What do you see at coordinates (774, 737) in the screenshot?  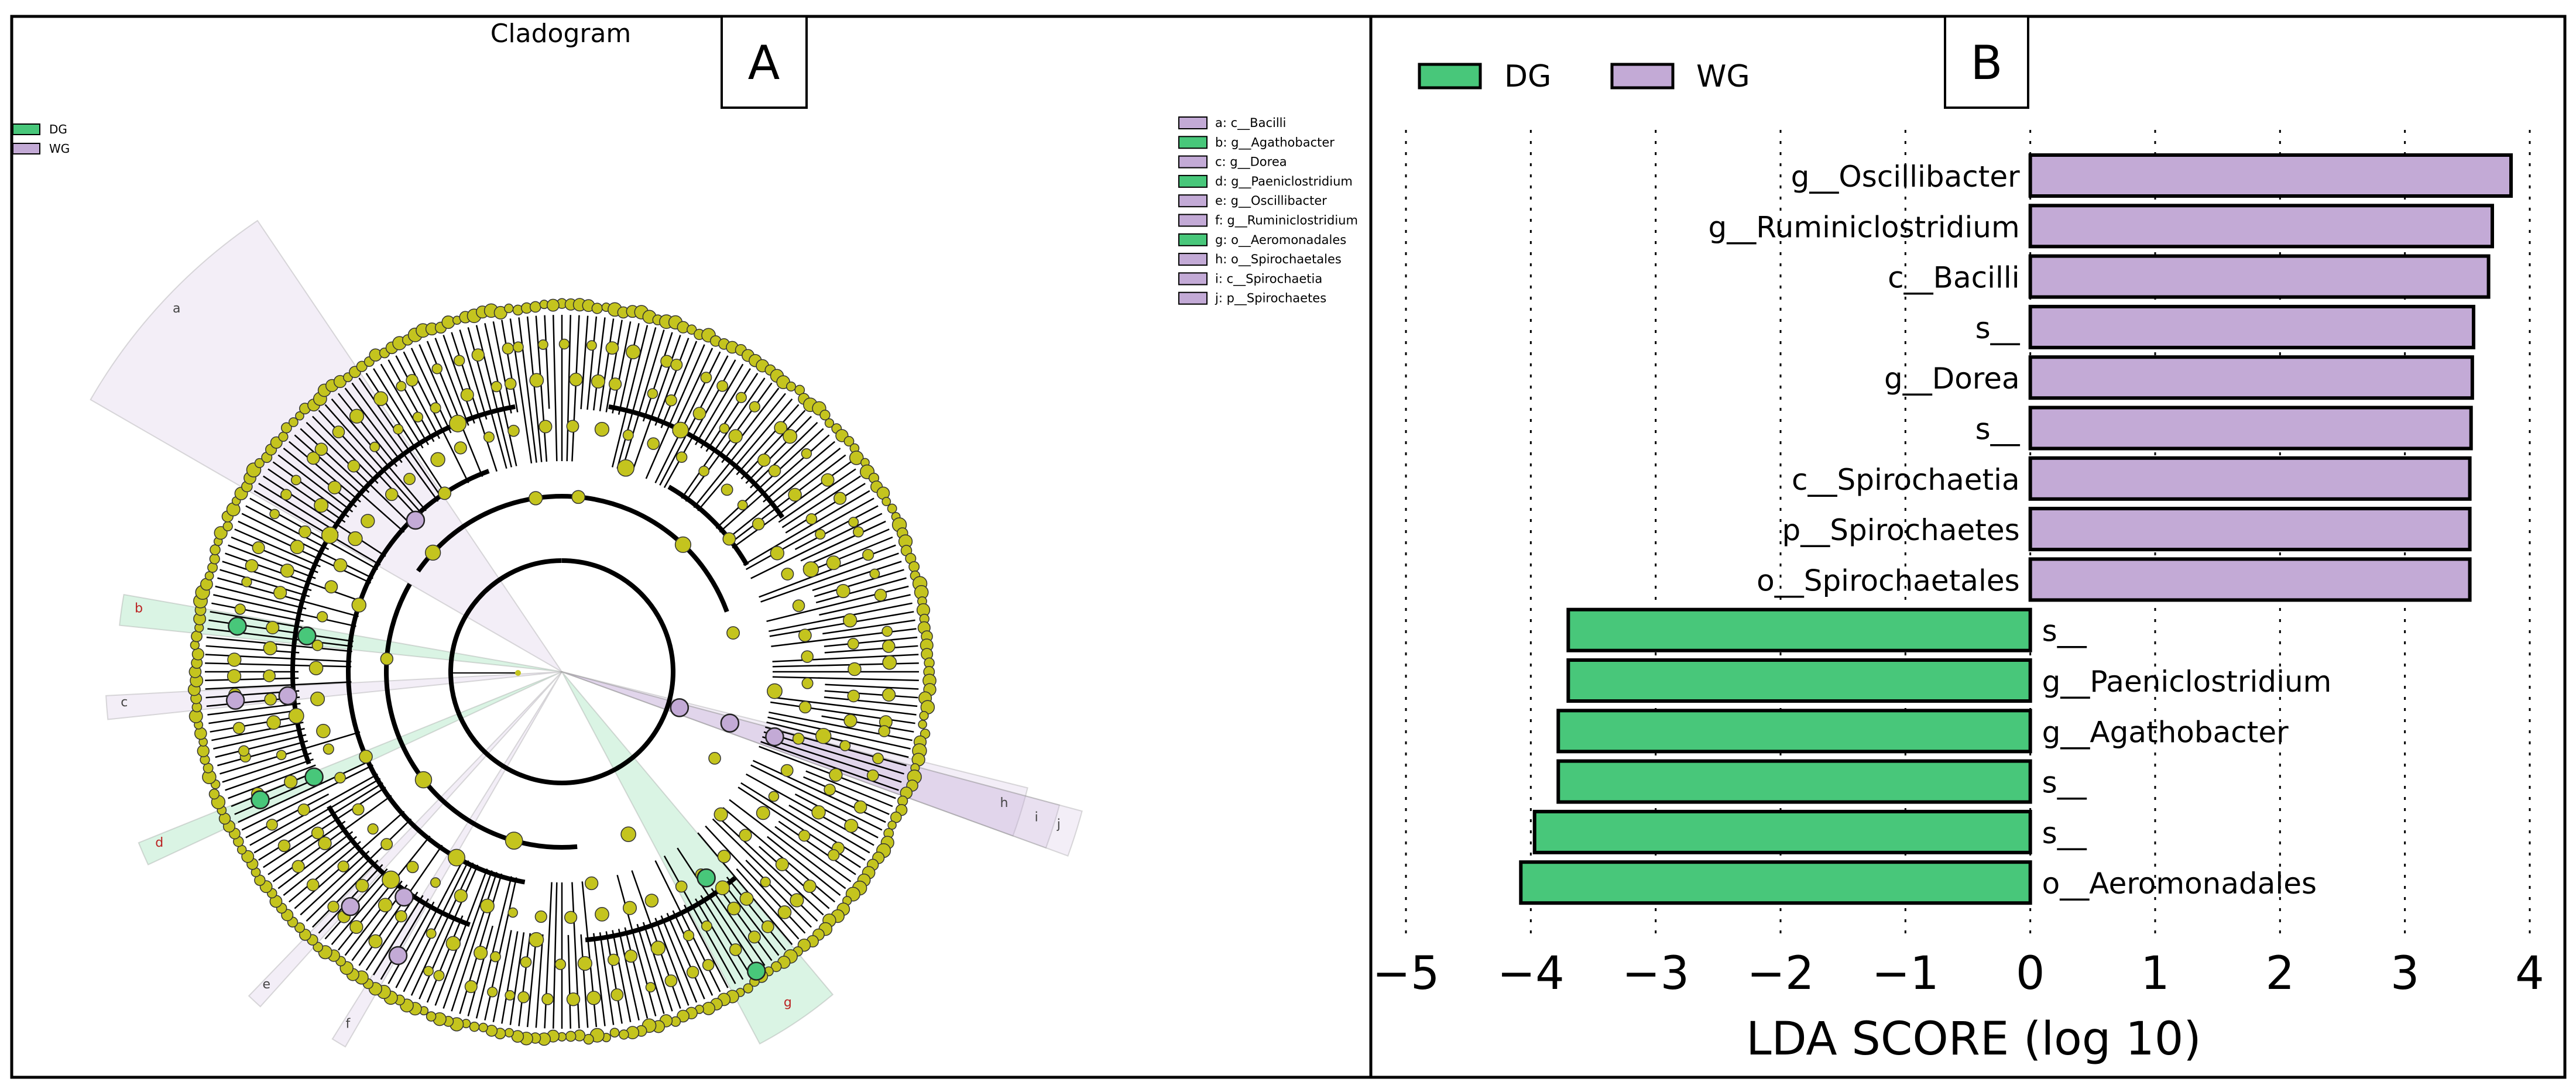 I see `biomarker-node` at bounding box center [774, 737].